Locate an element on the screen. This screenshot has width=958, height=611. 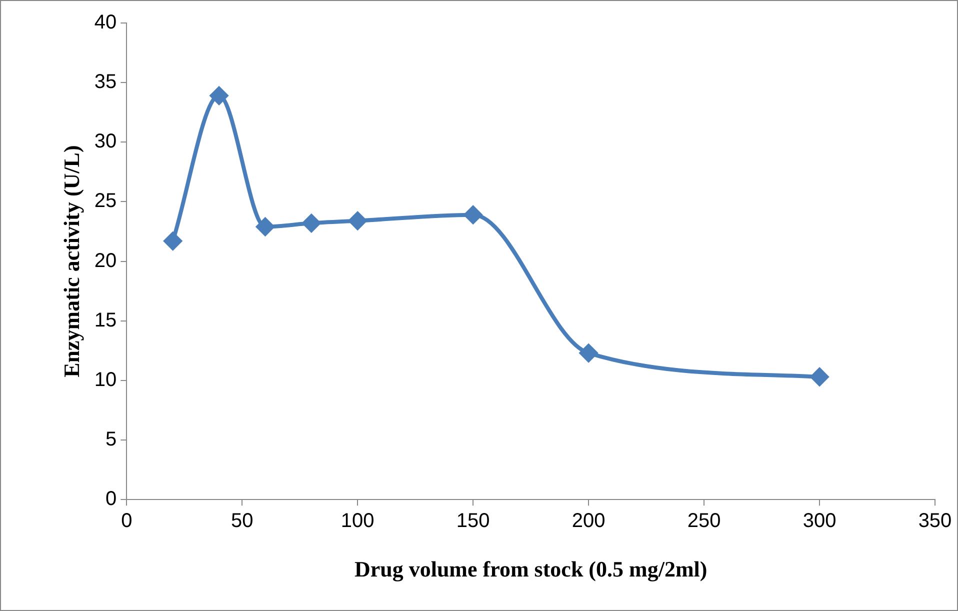
y-axis-title: Enzymatic activity (U/L) is located at coordinates (71, 261).